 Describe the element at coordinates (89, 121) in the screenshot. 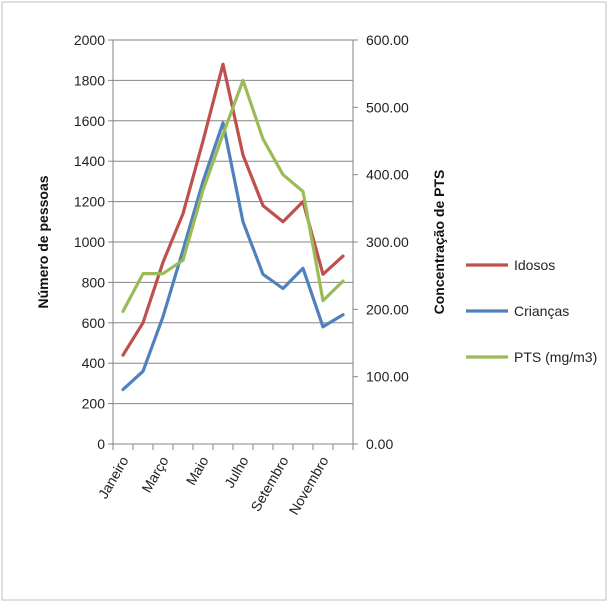

I see `y-tick-label: 1600` at that location.